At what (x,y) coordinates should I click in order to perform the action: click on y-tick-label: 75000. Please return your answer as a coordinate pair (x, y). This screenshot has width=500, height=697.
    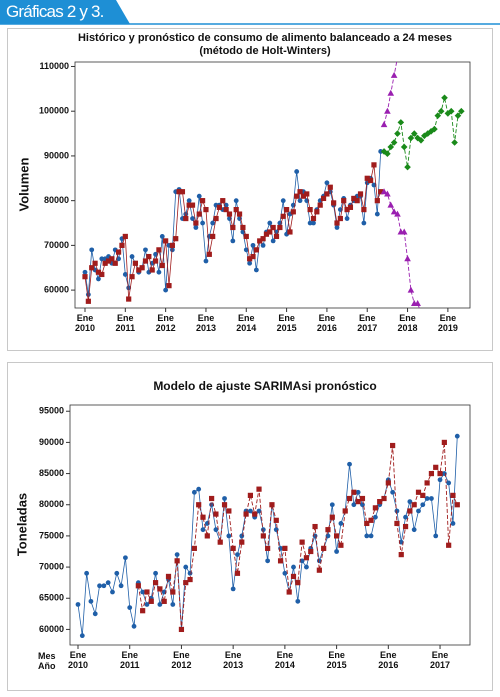
    Looking at the image, I should click on (51, 535).